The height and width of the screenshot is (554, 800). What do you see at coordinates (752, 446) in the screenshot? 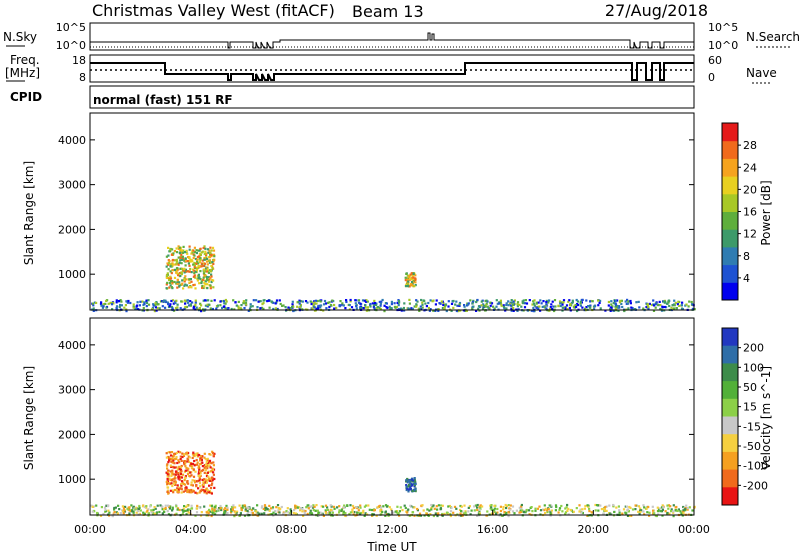
I see `colorbar-tick-label: -50` at bounding box center [752, 446].